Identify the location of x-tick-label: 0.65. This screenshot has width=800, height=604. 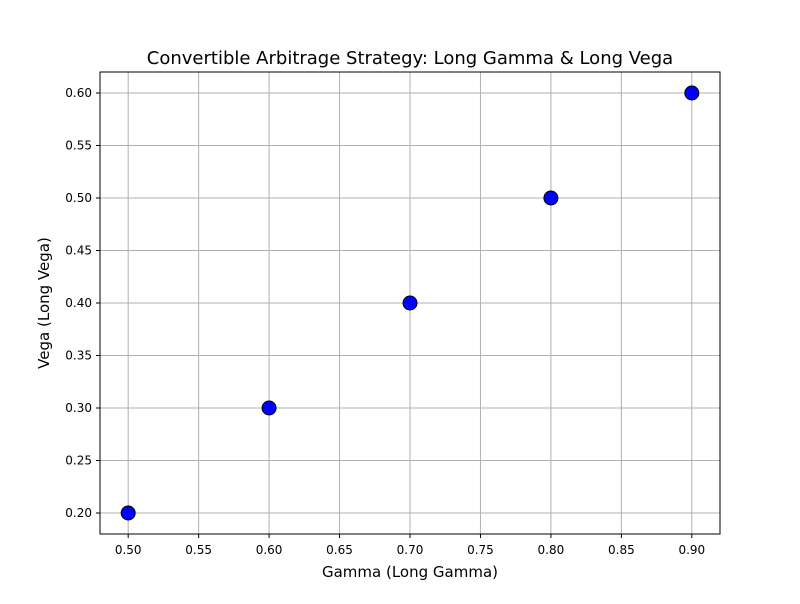
(339, 550).